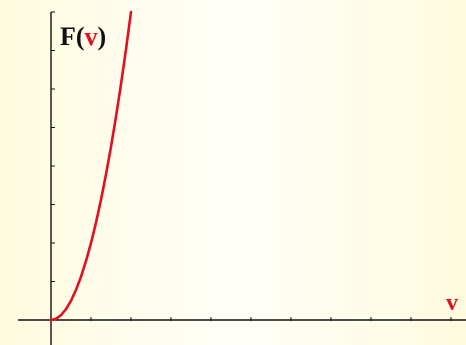 The width and height of the screenshot is (466, 345). Describe the element at coordinates (91, 36) in the screenshot. I see `y-axis-label-variable: v` at that location.